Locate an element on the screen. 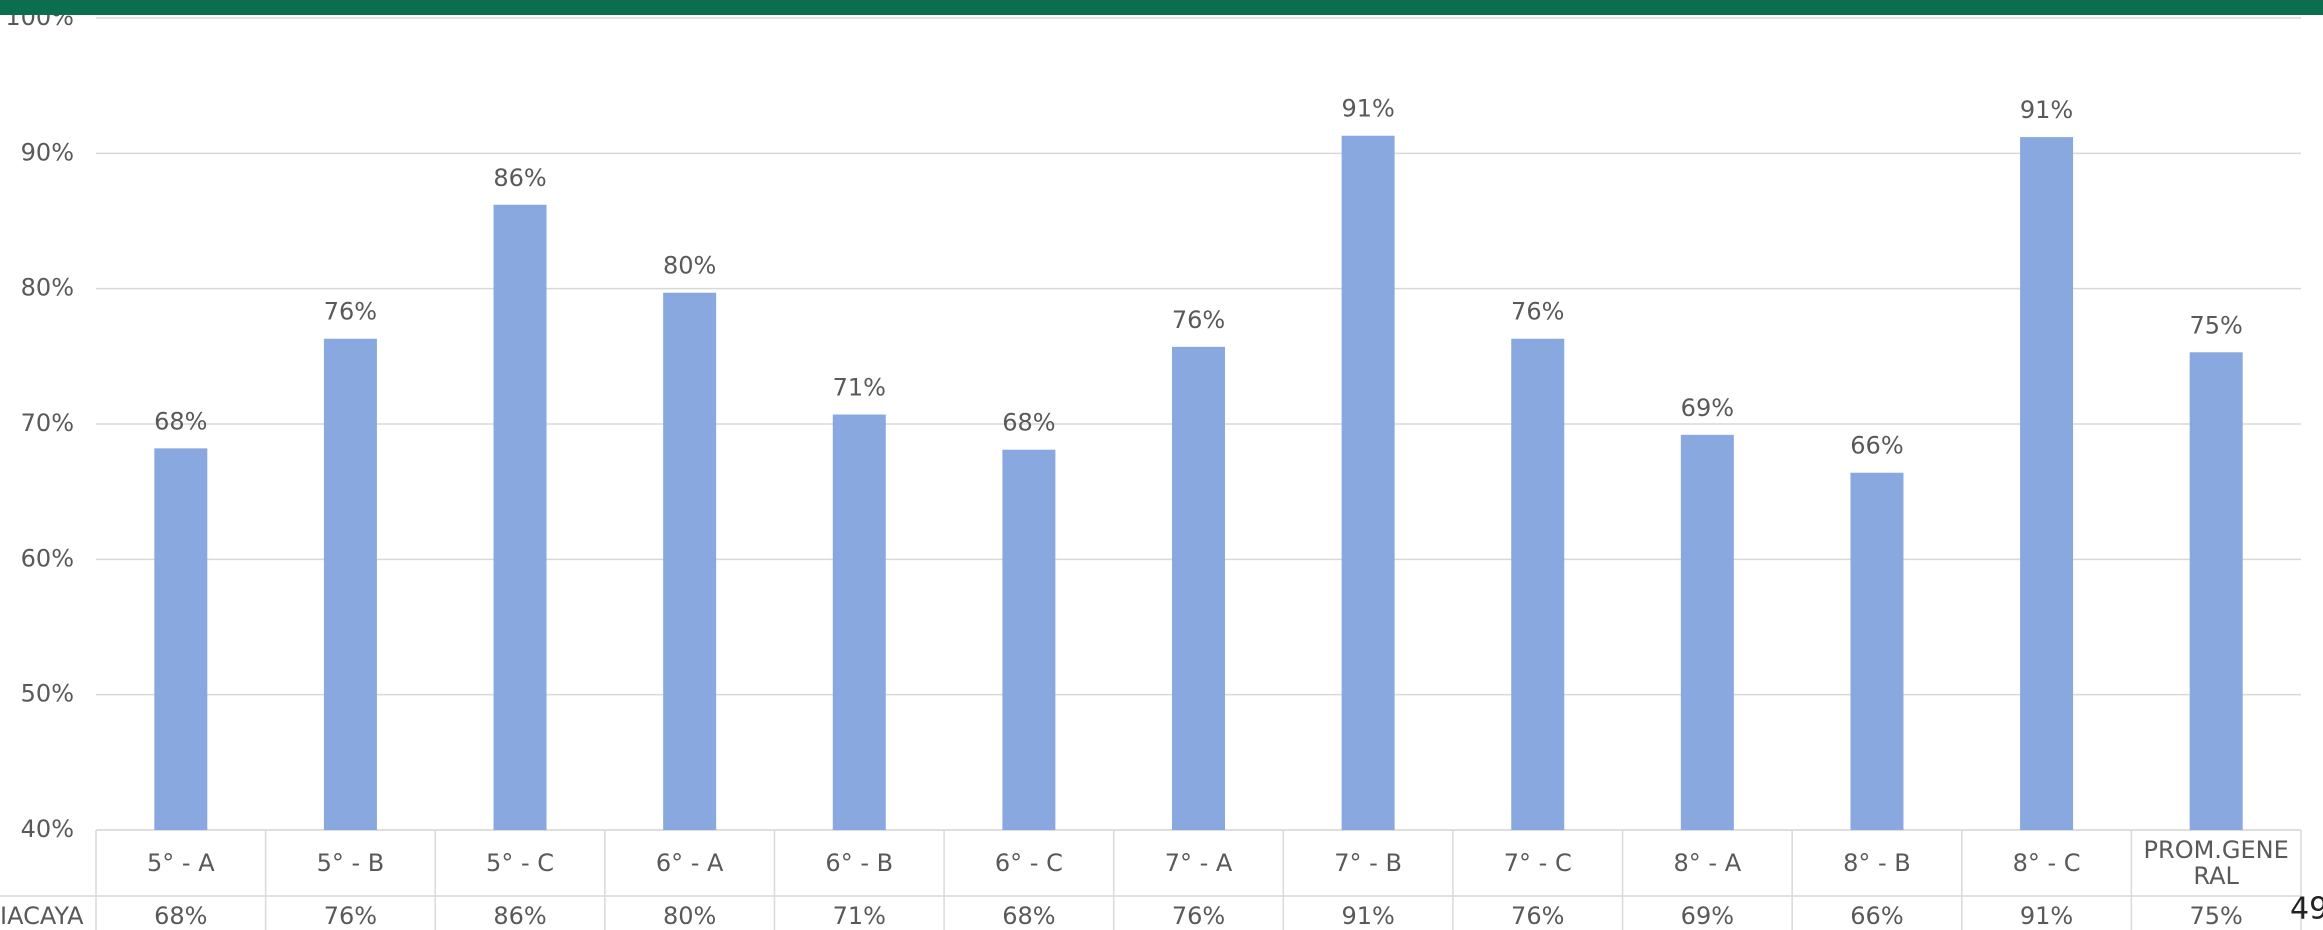  data-label: 71% is located at coordinates (859, 388).